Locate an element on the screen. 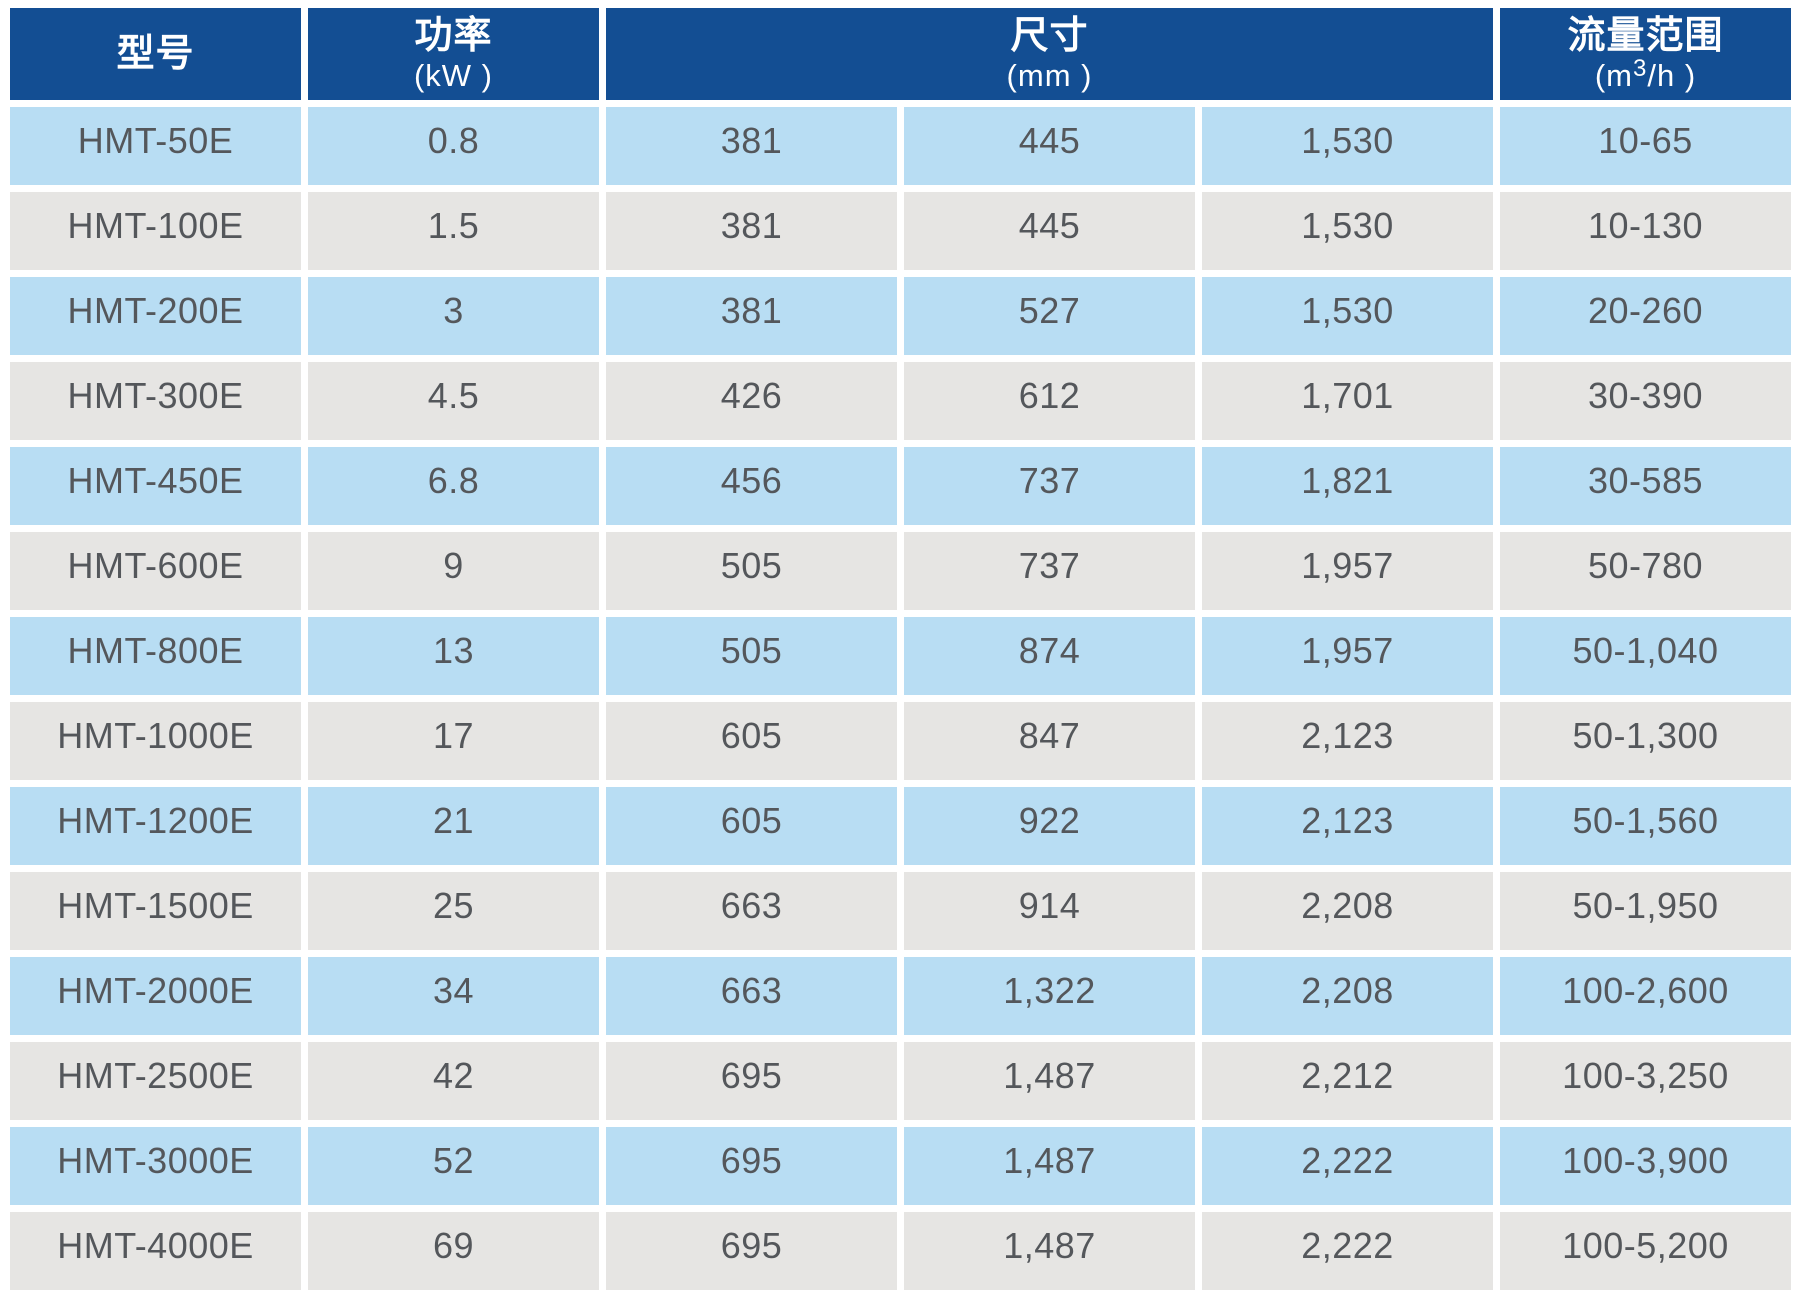 Image resolution: width=1801 pixels, height=1309 pixels. flow-unit-superscript: 3 is located at coordinates (1640, 68).